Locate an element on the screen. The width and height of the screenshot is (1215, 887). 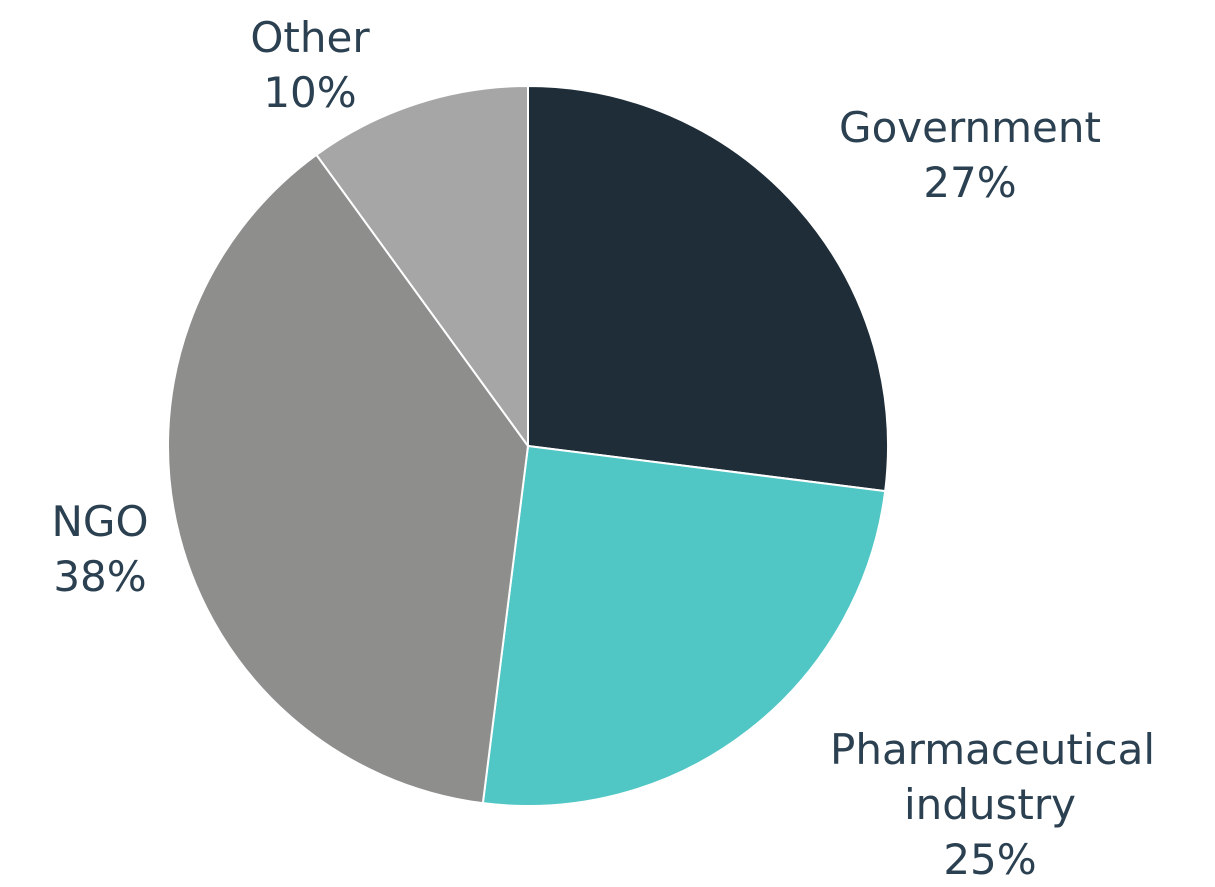
category-label: NGO is located at coordinates (100, 521).